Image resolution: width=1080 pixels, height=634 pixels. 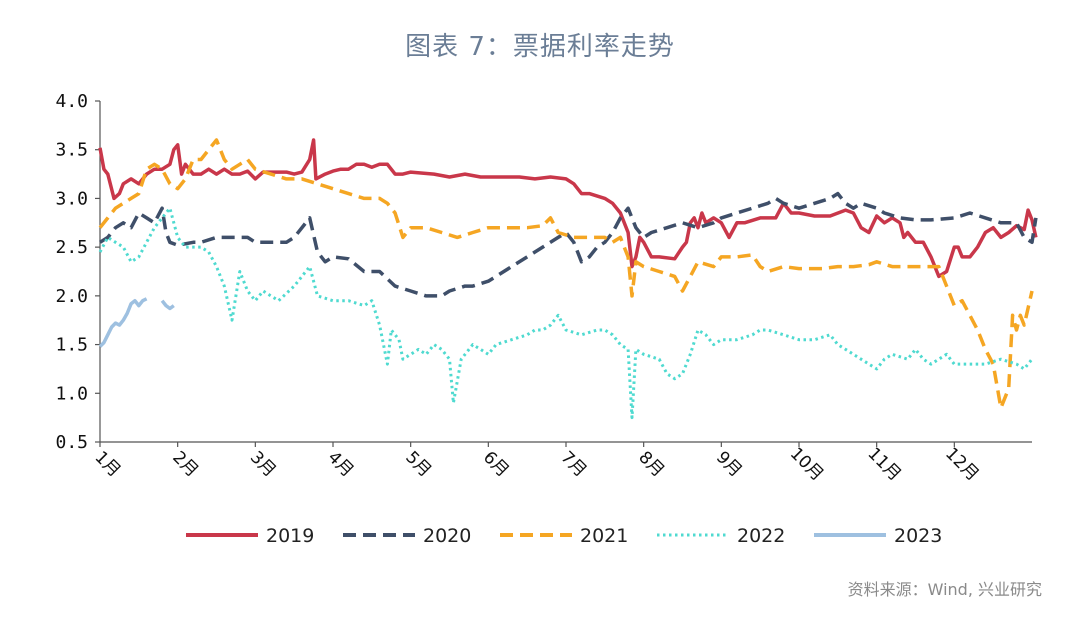 I want to click on legend-label-2019: 2019, so click(x=290, y=536).